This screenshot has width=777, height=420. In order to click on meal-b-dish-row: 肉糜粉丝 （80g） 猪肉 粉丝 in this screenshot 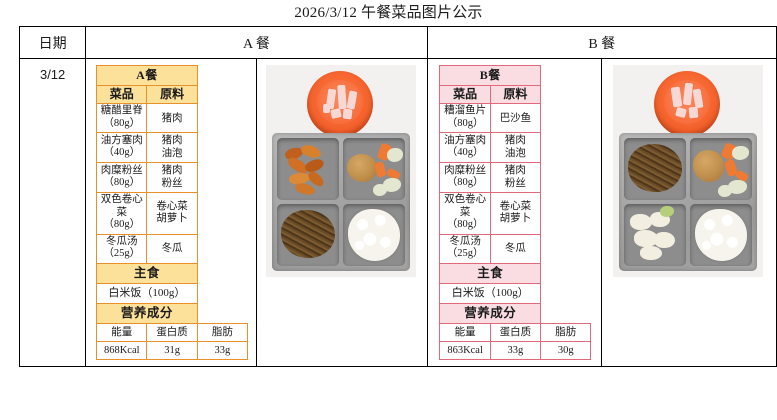, I will do `click(515, 177)`.